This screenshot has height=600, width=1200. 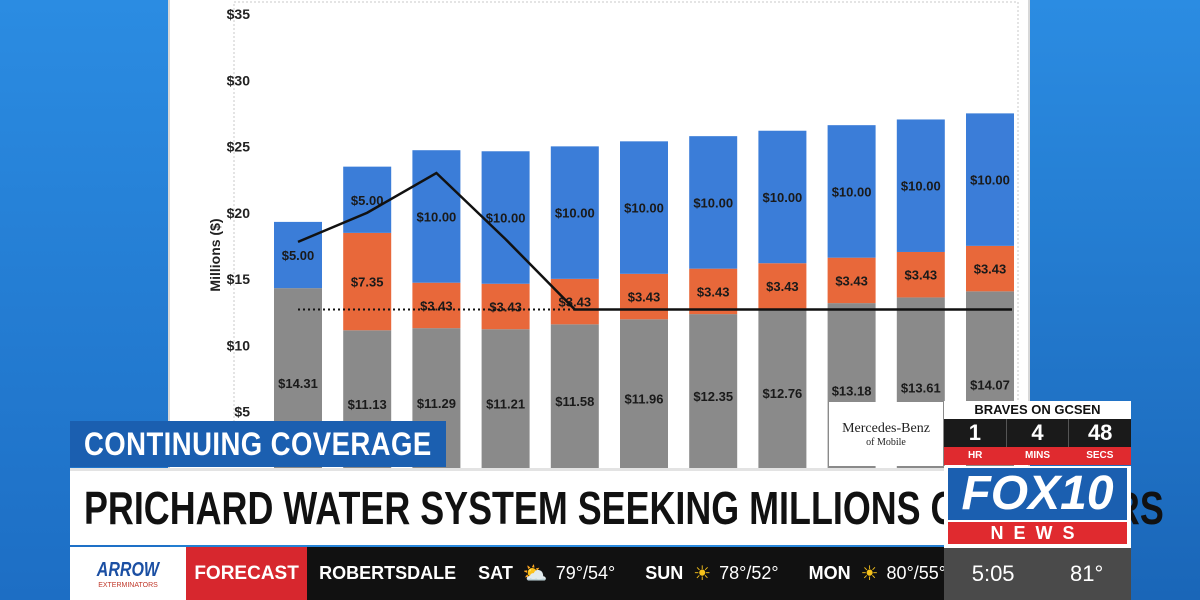 I want to click on bar-value-label: $13.18, so click(x=852, y=390).